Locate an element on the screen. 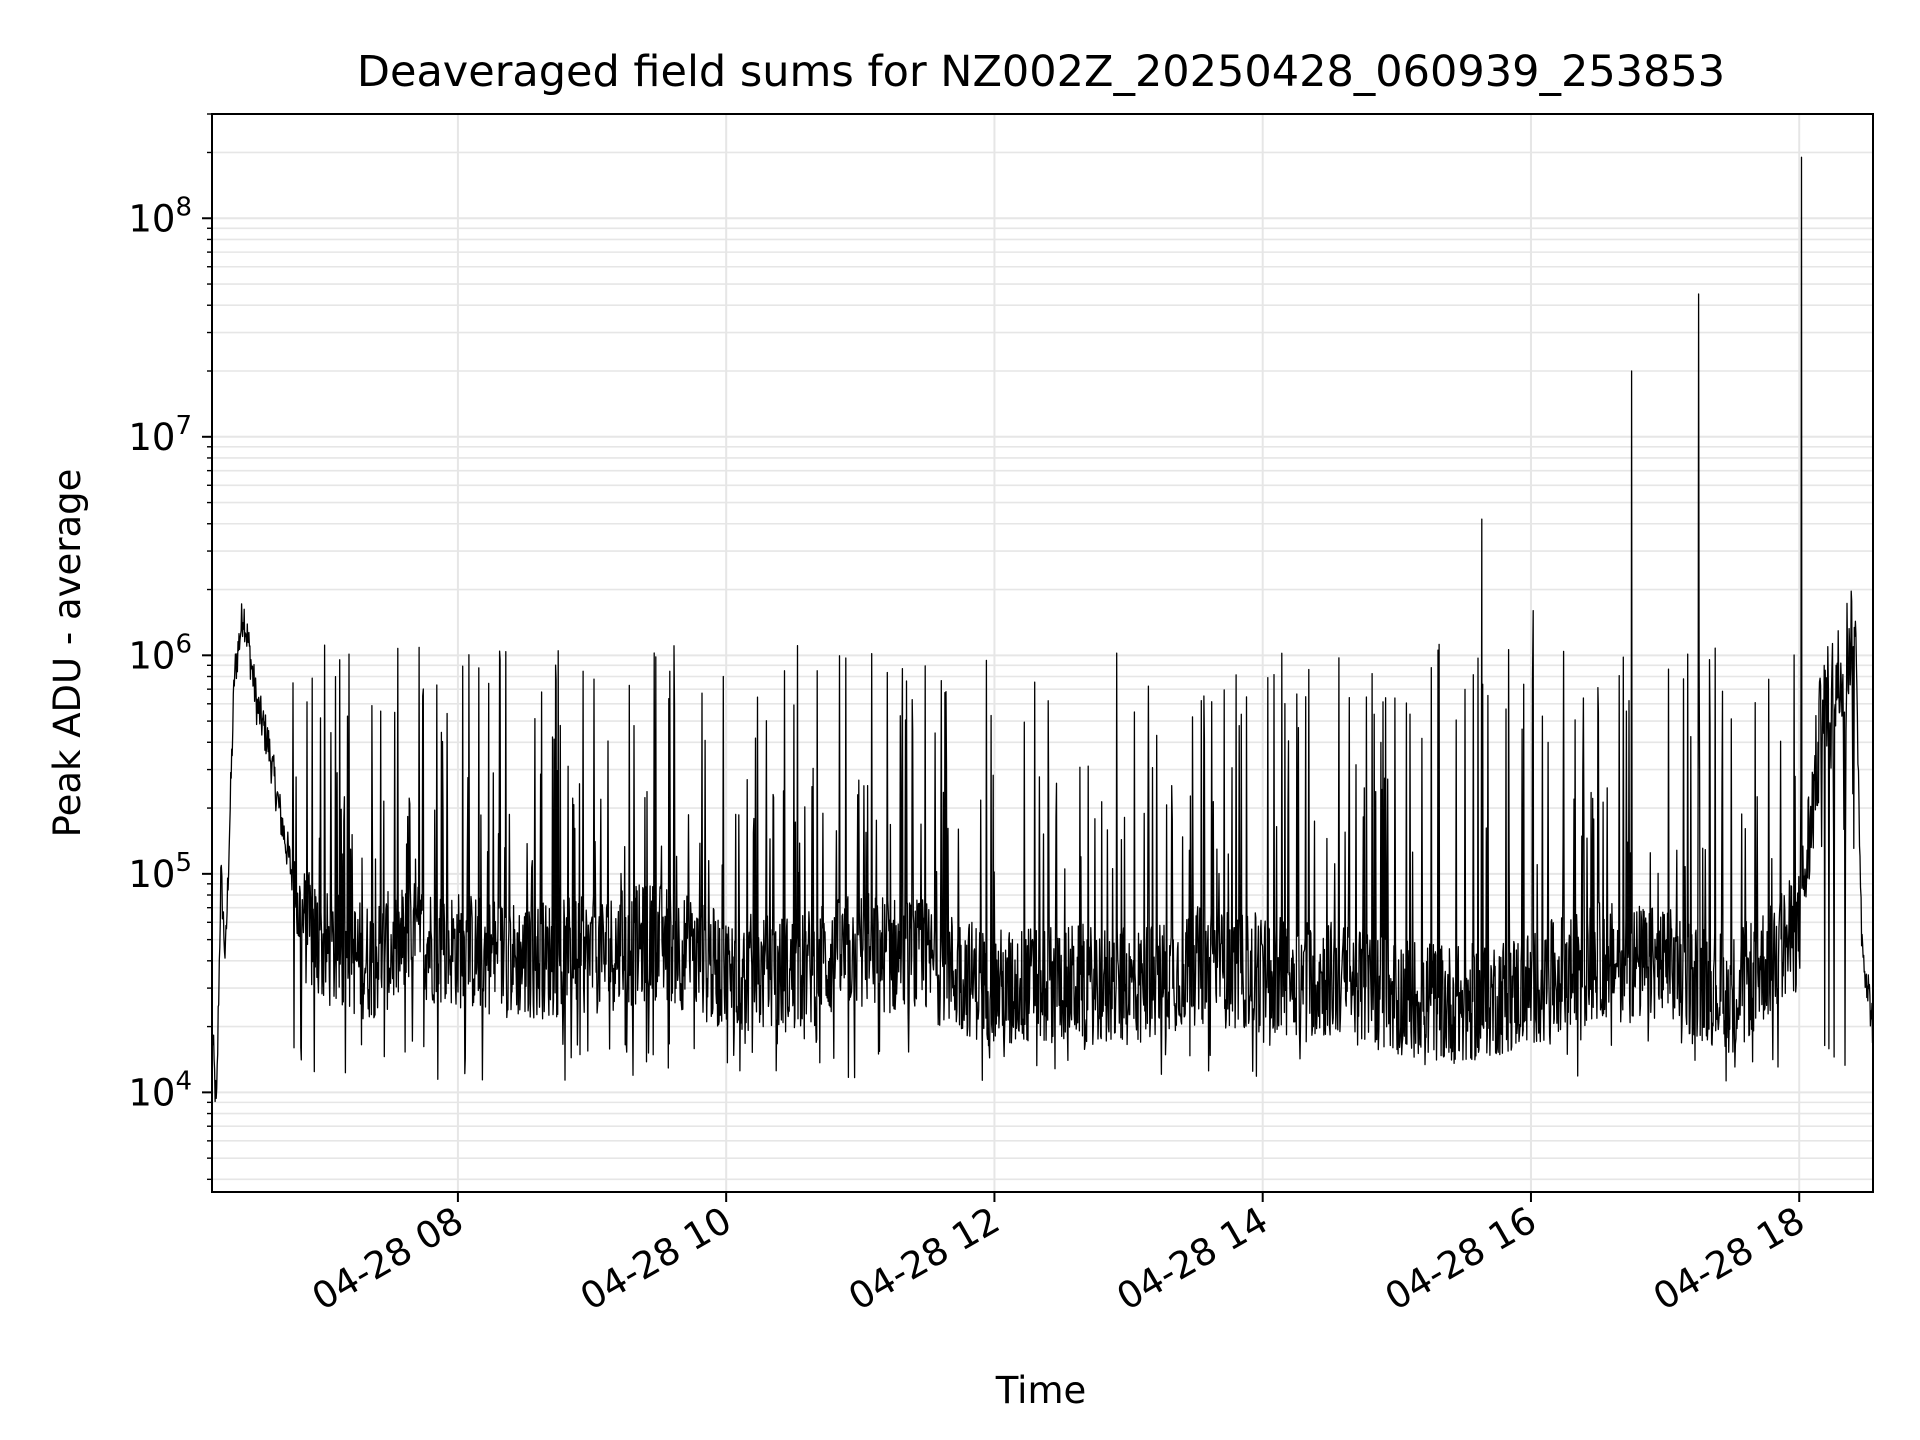 The width and height of the screenshot is (1920, 1440). y-tick-label: 107 is located at coordinates (160, 435).